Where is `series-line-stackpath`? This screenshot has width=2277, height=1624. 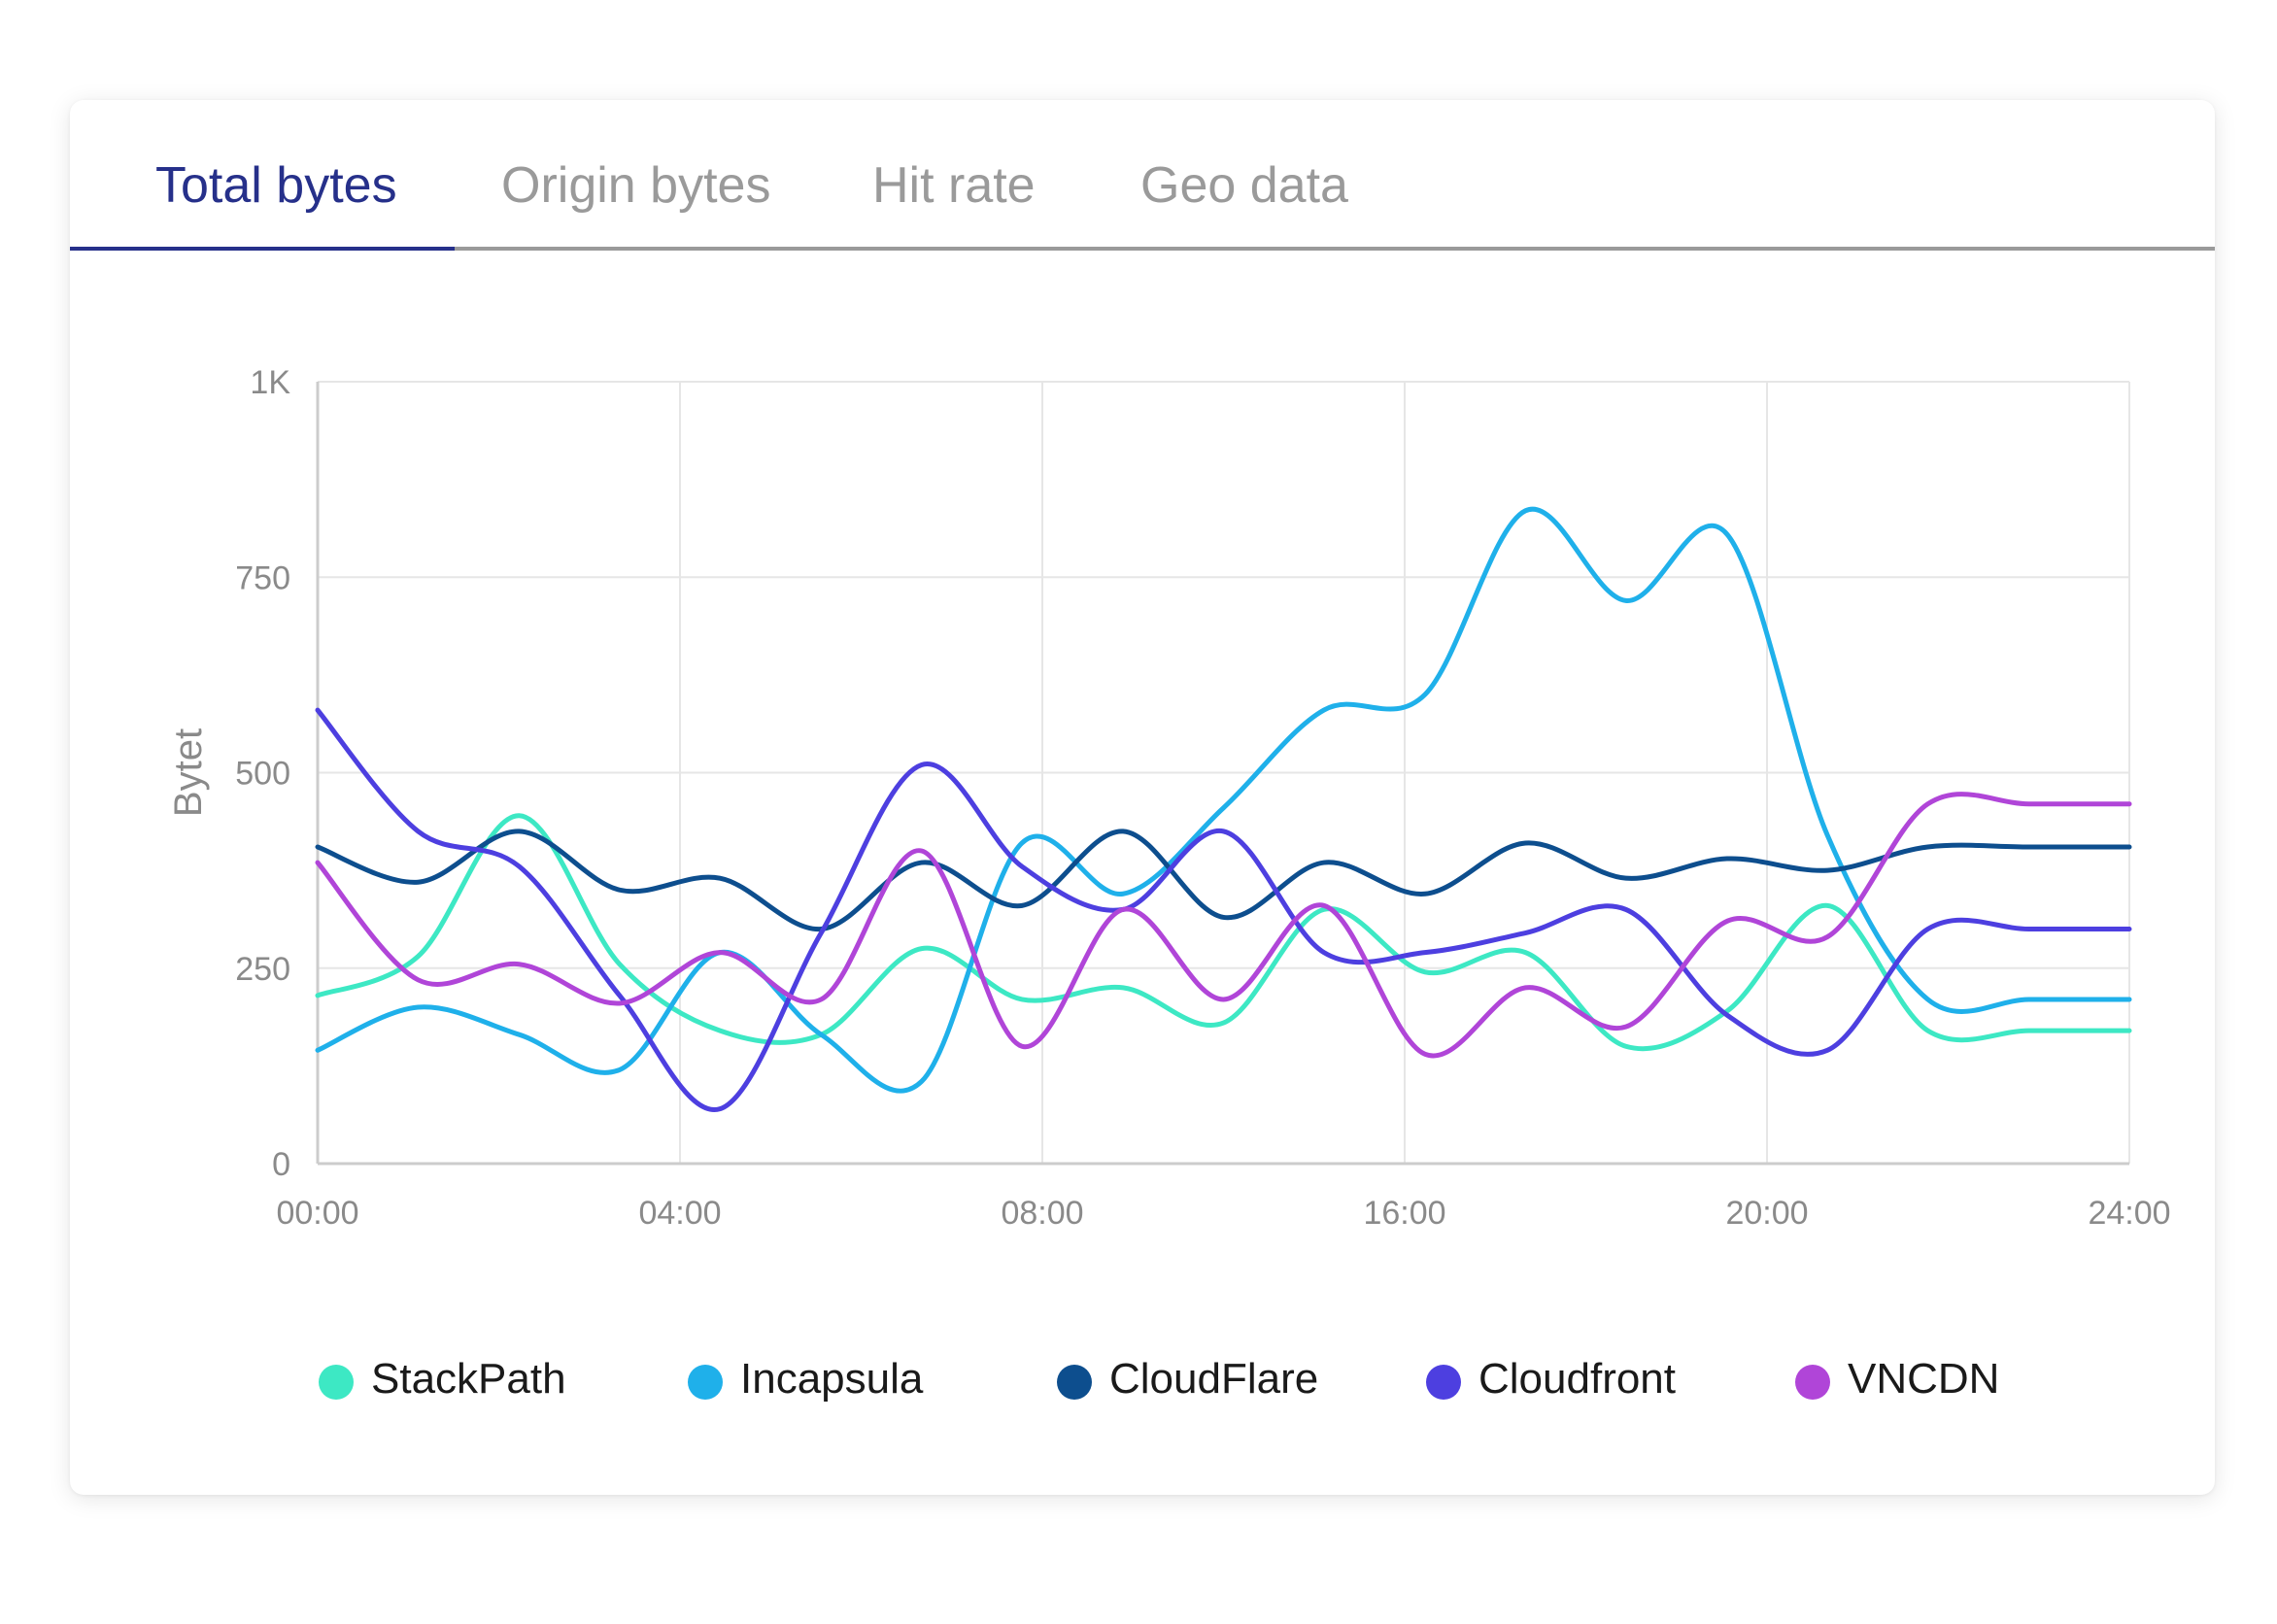
series-line-stackpath is located at coordinates (1223, 932).